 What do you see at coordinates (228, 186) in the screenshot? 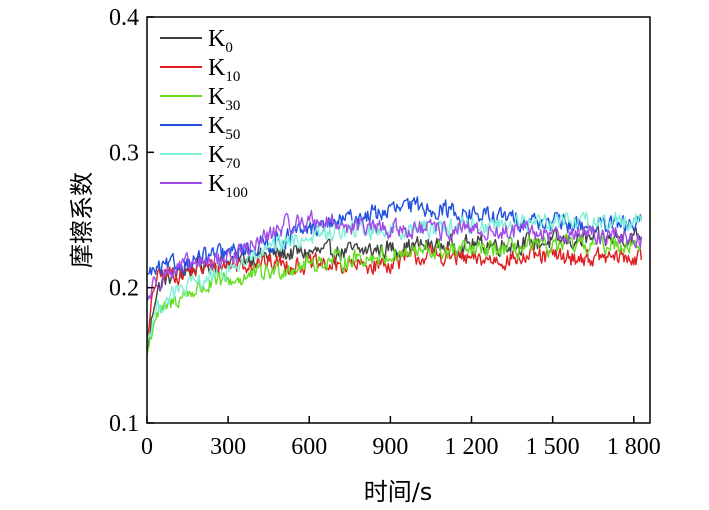
I see `legend-label-k100: K100` at bounding box center [228, 186].